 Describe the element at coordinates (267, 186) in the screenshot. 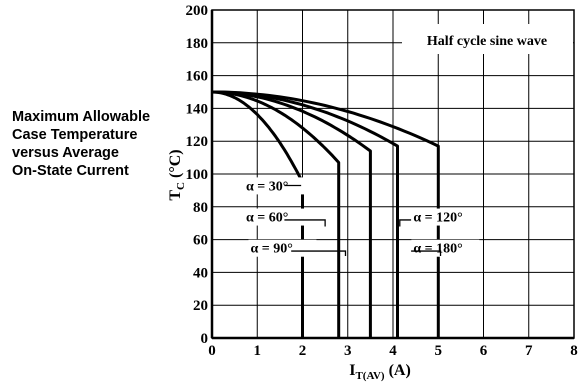

I see `annotation-label: α = 30°` at that location.